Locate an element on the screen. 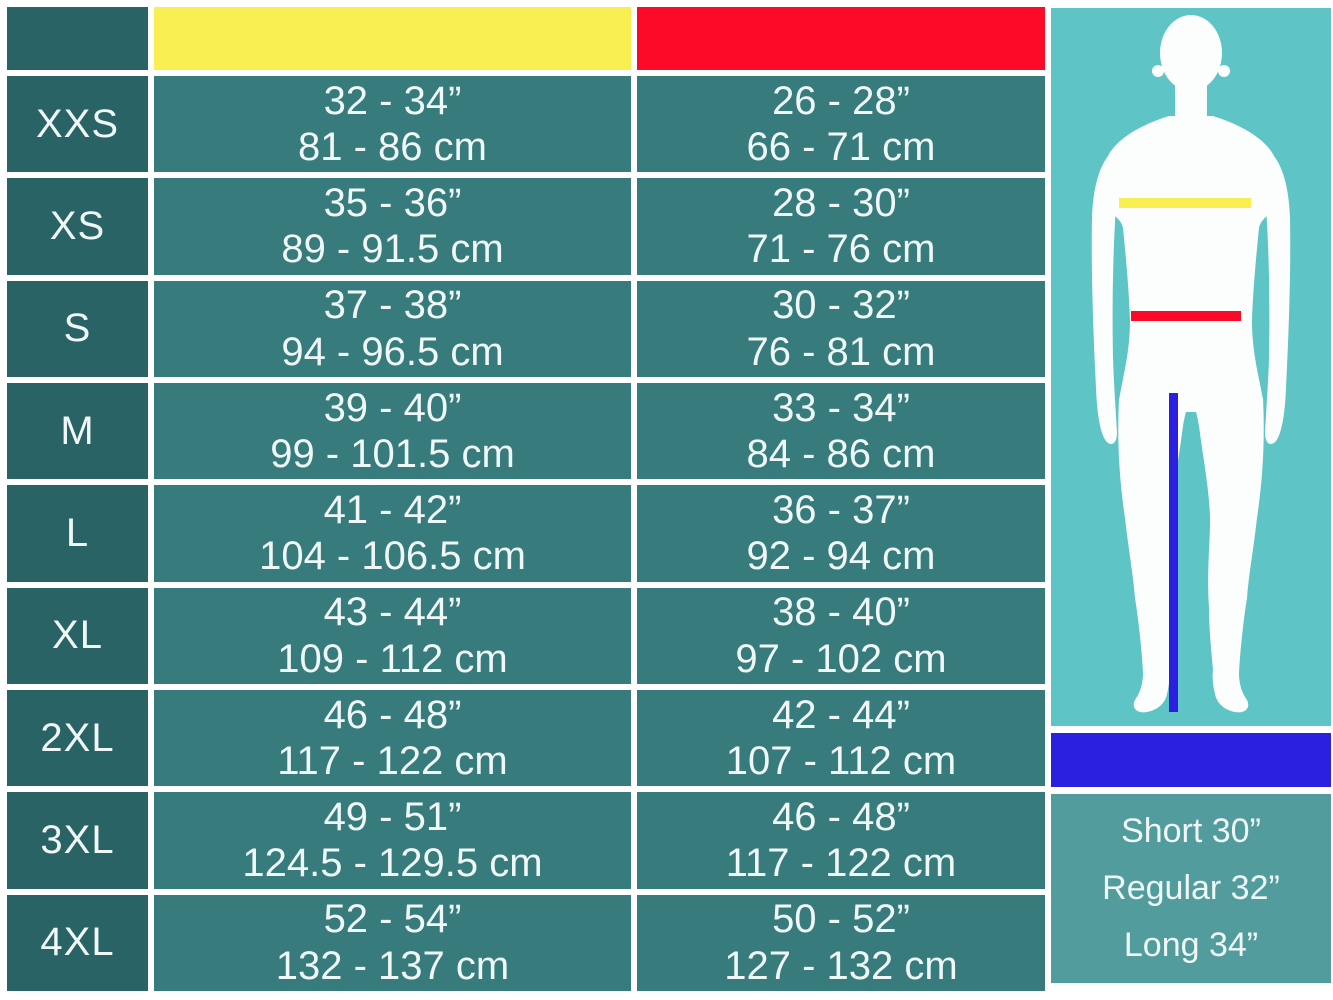 Image resolution: width=1333 pixels, height=1000 pixels. cm-value: 132 - 137 cm is located at coordinates (392, 965).